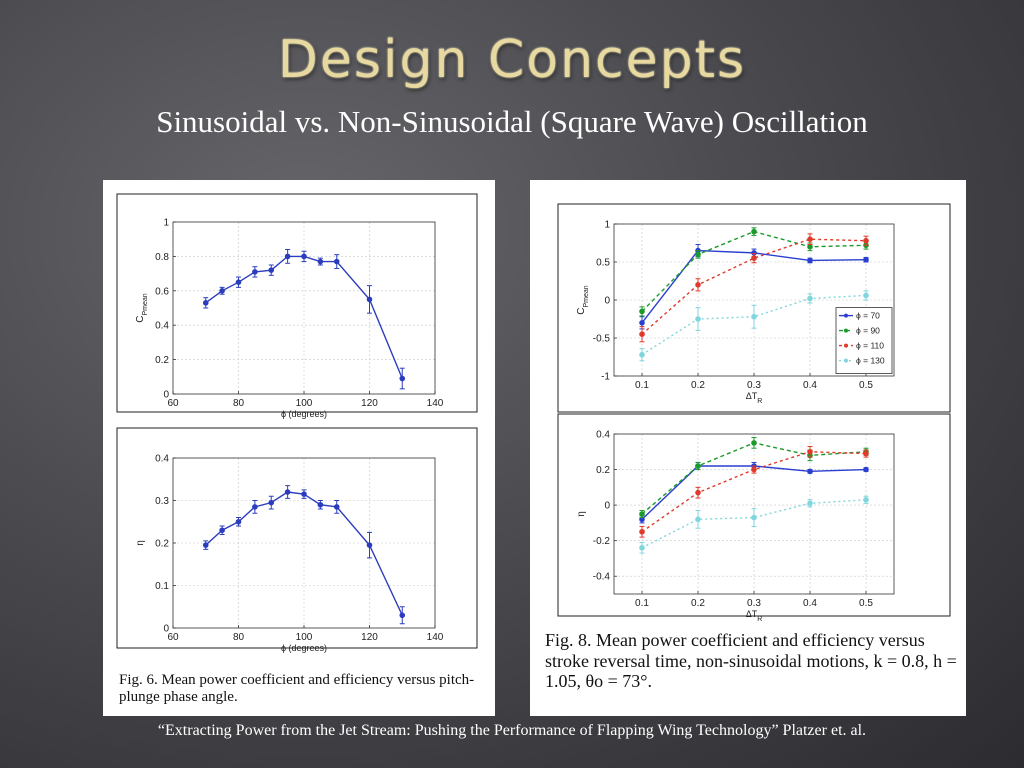 The width and height of the screenshot is (1024, 768). Describe the element at coordinates (435, 637) in the screenshot. I see `x-tick-label: 140` at that location.